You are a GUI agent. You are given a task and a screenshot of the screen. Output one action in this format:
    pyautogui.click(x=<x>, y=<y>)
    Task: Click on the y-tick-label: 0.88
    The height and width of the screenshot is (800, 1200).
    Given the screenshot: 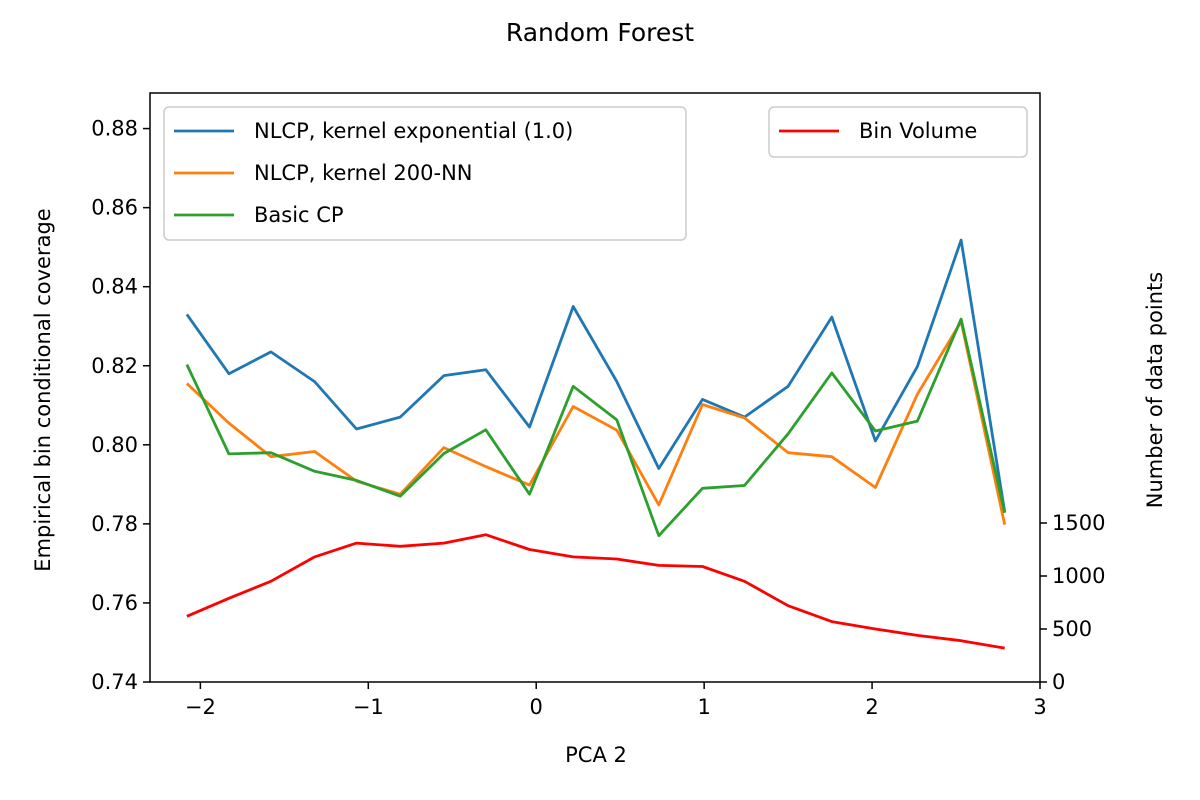 What is the action you would take?
    pyautogui.click(x=114, y=129)
    